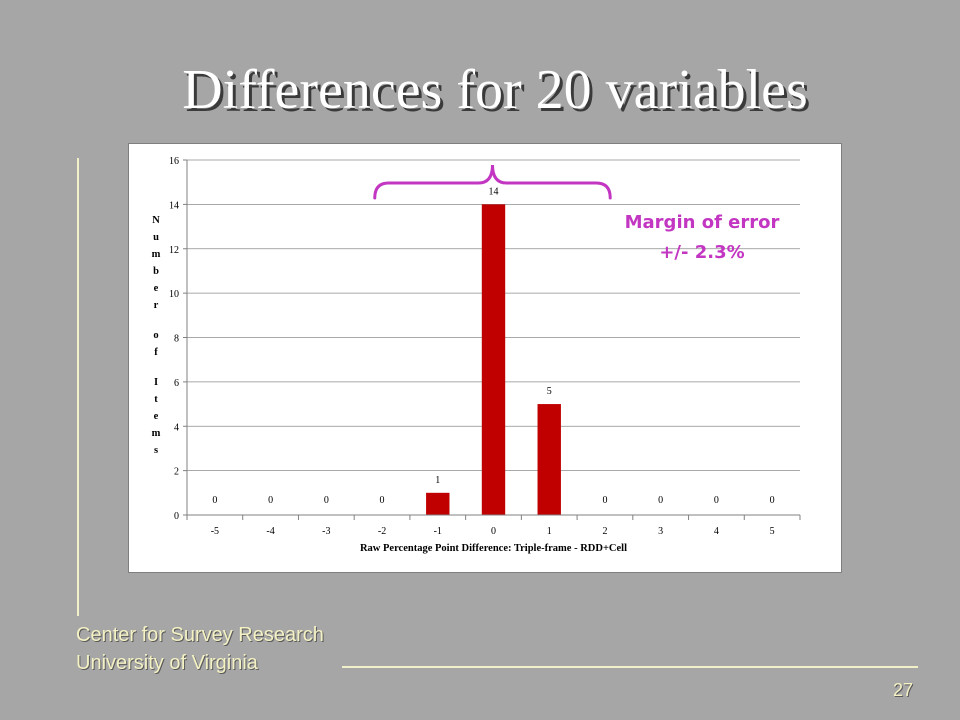 The height and width of the screenshot is (720, 960). I want to click on y-tick-label: 8, so click(176, 339).